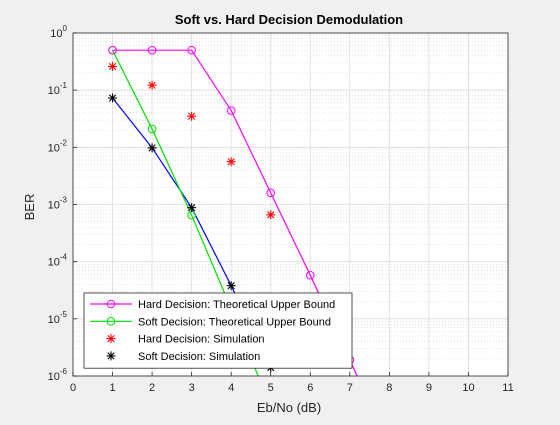 The width and height of the screenshot is (560, 425). I want to click on x-tick-label: 8, so click(389, 388).